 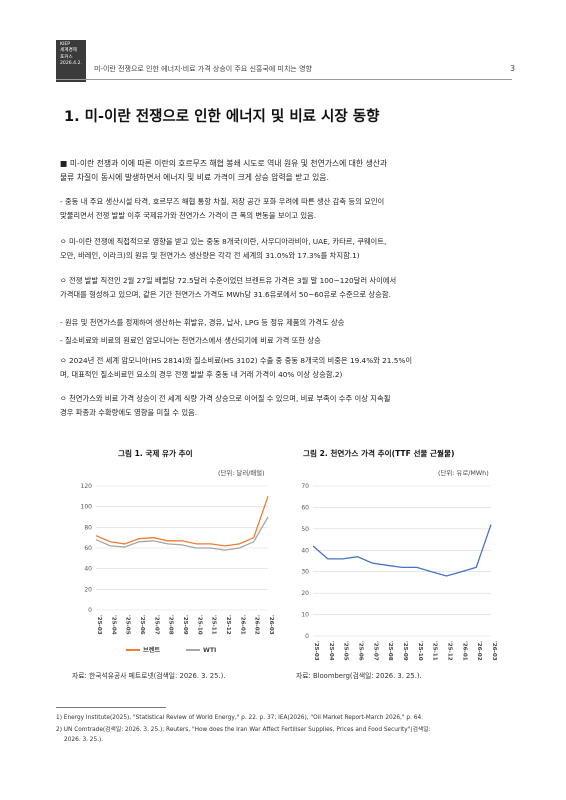 What do you see at coordinates (88, 527) in the screenshot?
I see `y-tick-label: 80` at bounding box center [88, 527].